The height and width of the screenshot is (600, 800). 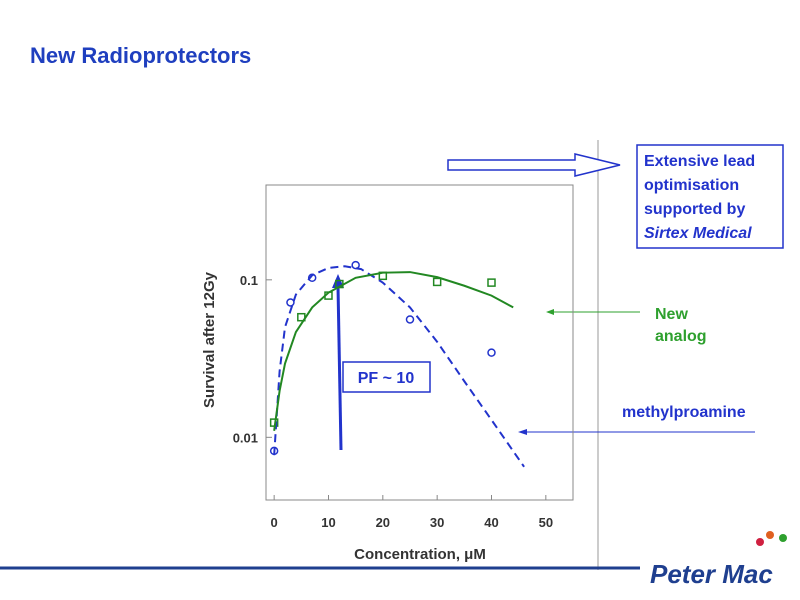 What do you see at coordinates (209, 339) in the screenshot?
I see `y-axis-label: Survival after 12Gy` at bounding box center [209, 339].